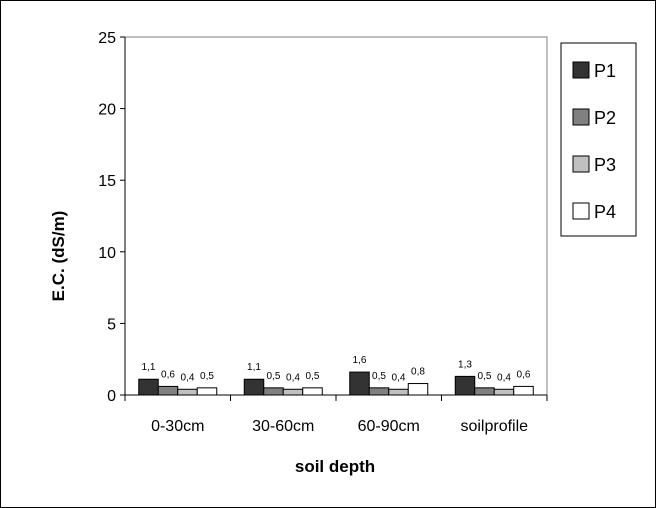 Image resolution: width=656 pixels, height=508 pixels. What do you see at coordinates (418, 372) in the screenshot?
I see `data-label: 0,8` at bounding box center [418, 372].